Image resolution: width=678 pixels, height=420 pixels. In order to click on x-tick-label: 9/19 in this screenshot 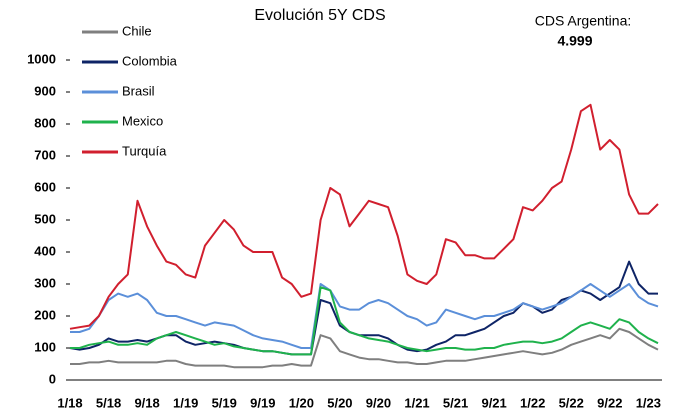, I will do `click(262, 402)`.